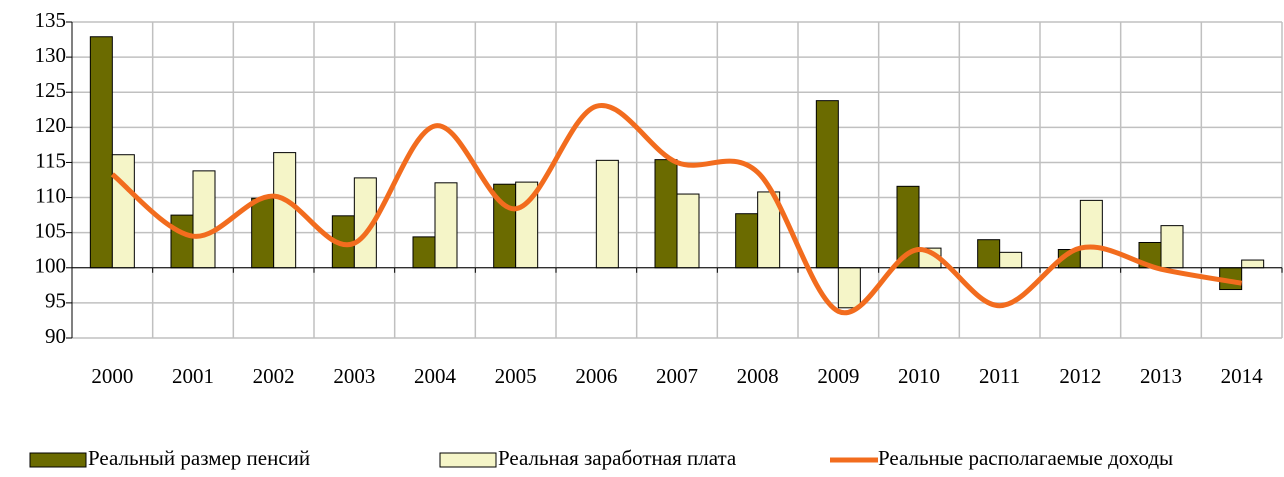  I want to click on x-tick-label: 2000, so click(112, 376).